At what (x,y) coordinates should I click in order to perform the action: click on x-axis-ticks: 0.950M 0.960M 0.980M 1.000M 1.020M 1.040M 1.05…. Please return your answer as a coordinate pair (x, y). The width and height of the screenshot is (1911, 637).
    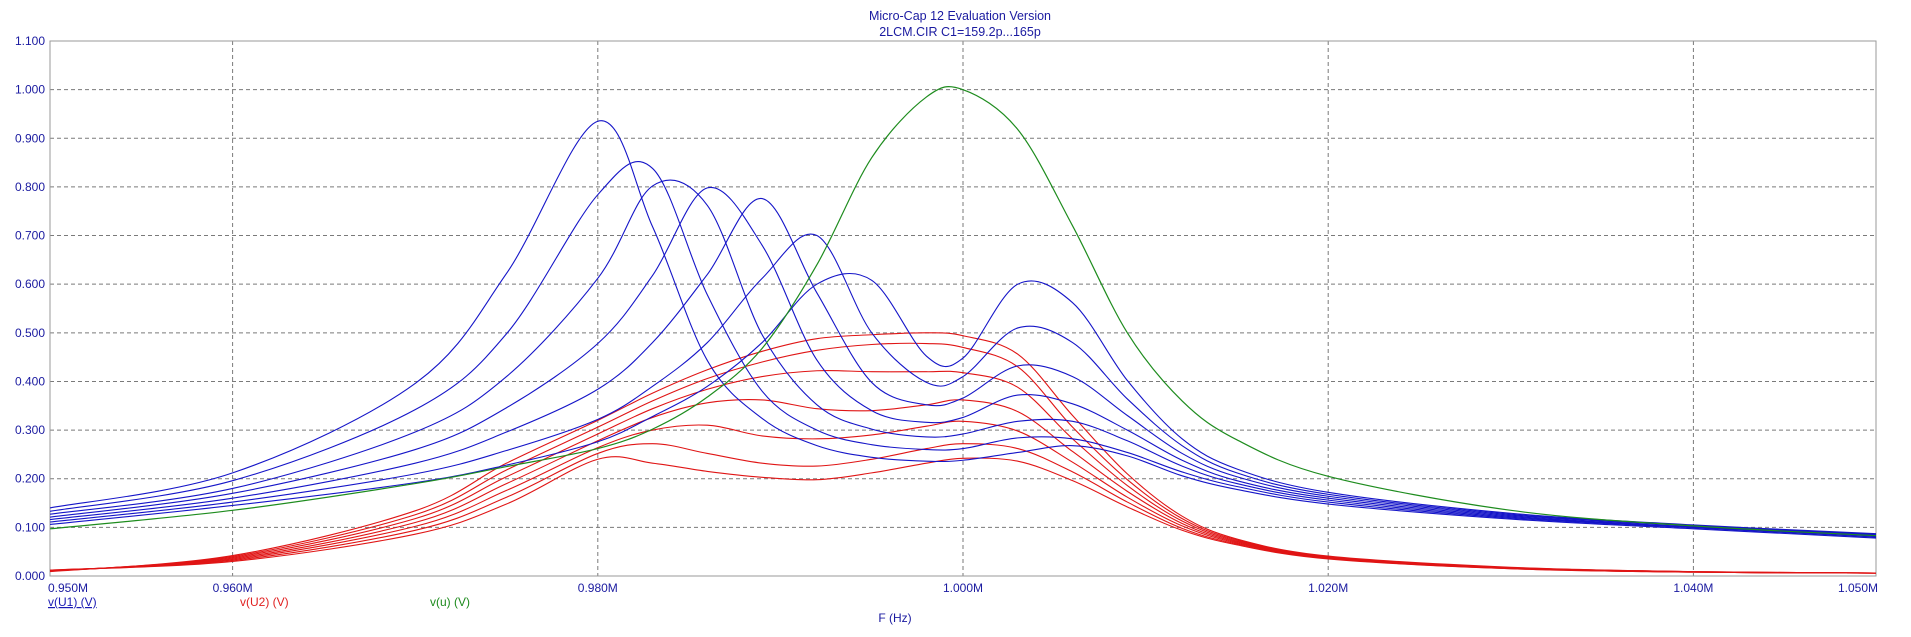
    Looking at the image, I should click on (963, 588).